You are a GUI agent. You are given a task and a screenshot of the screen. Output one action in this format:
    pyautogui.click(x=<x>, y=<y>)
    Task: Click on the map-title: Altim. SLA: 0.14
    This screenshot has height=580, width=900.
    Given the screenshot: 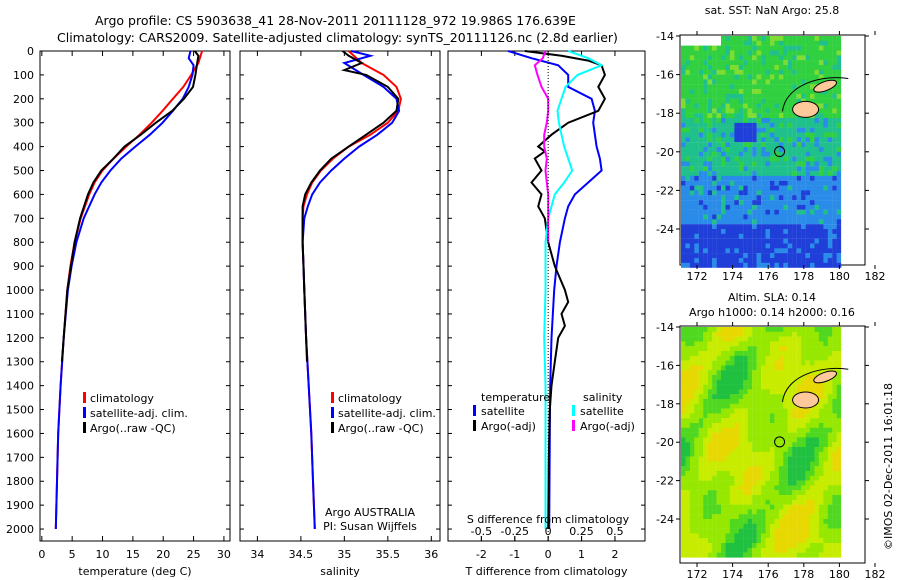 What is the action you would take?
    pyautogui.click(x=772, y=297)
    